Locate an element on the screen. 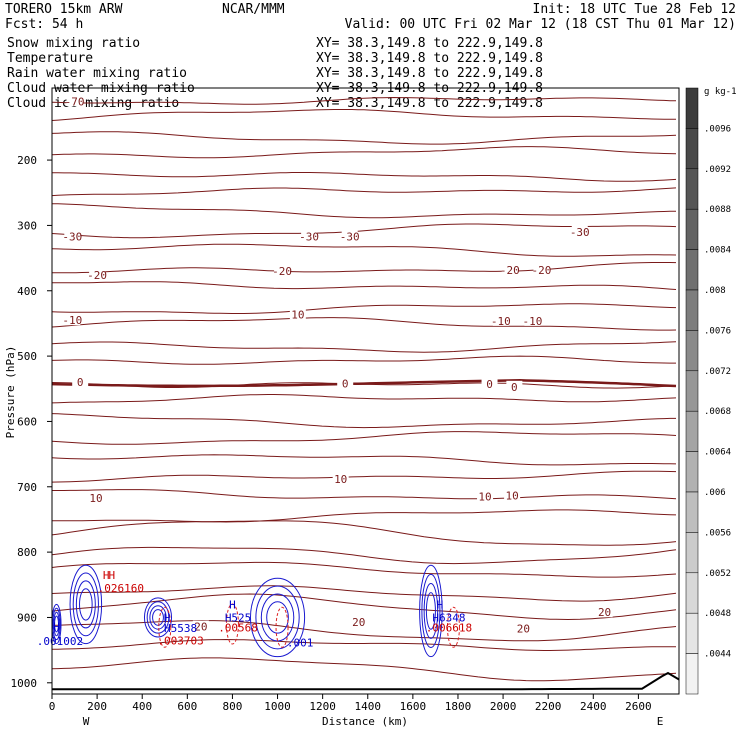 The image size is (740, 740). model-title: TORERO 15km ARW is located at coordinates (64, 9).